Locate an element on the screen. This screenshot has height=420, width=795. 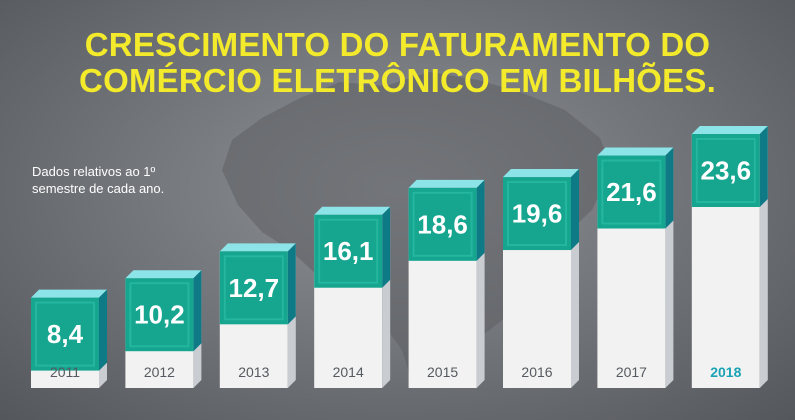
bar-cube-side-2018 is located at coordinates (763, 166).